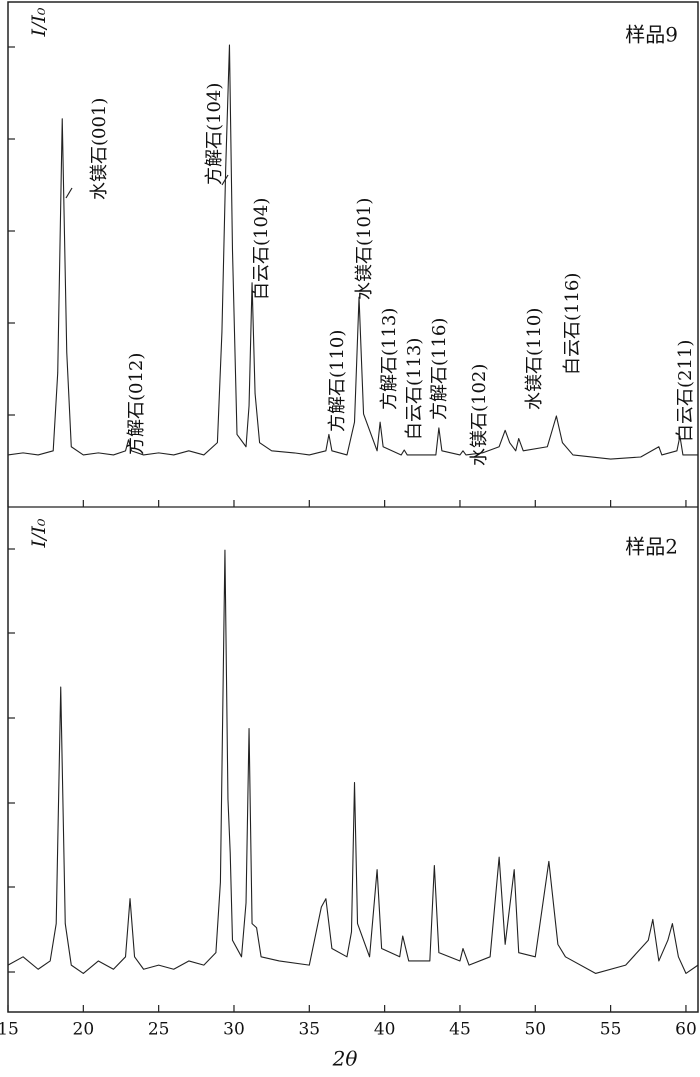 The width and height of the screenshot is (700, 1077). What do you see at coordinates (439, 369) in the screenshot?
I see `peak-annotation: 方解石(116)` at bounding box center [439, 369].